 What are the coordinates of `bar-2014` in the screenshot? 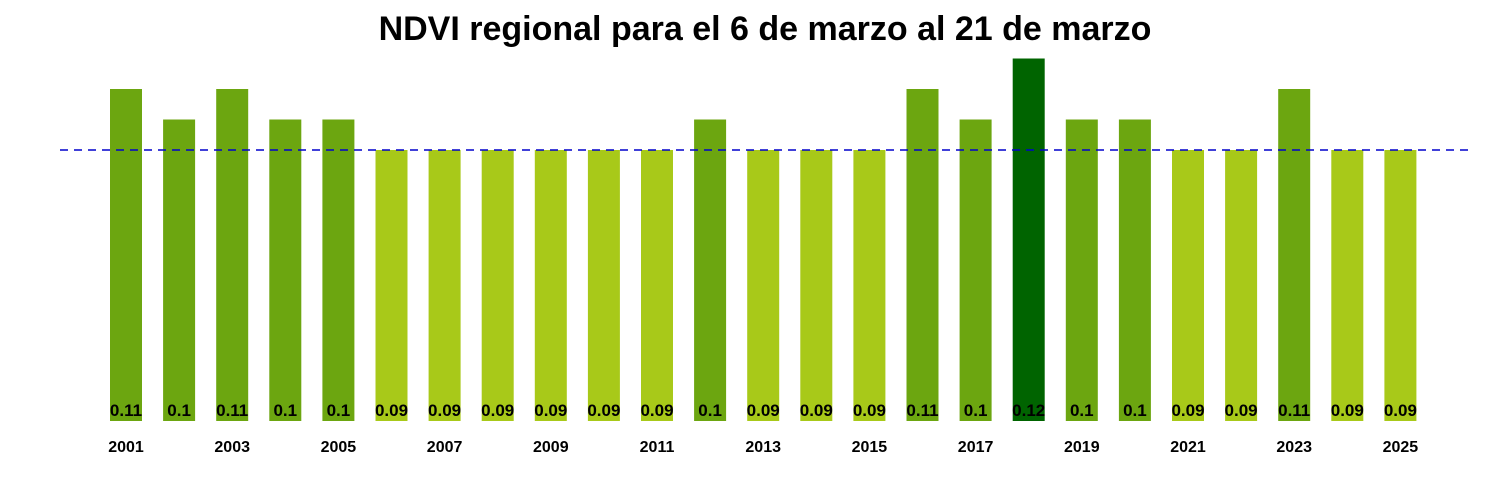 It's located at (816, 285).